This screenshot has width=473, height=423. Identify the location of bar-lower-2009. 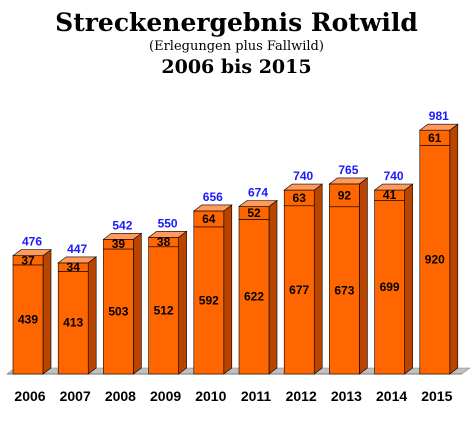
(163, 310).